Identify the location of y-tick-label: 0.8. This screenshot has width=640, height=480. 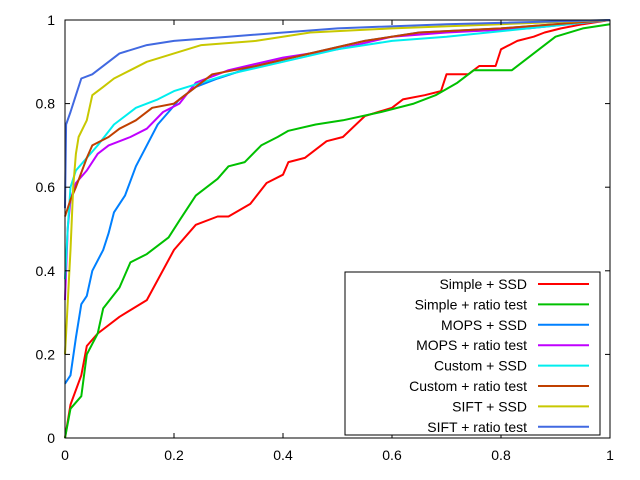
(46, 104).